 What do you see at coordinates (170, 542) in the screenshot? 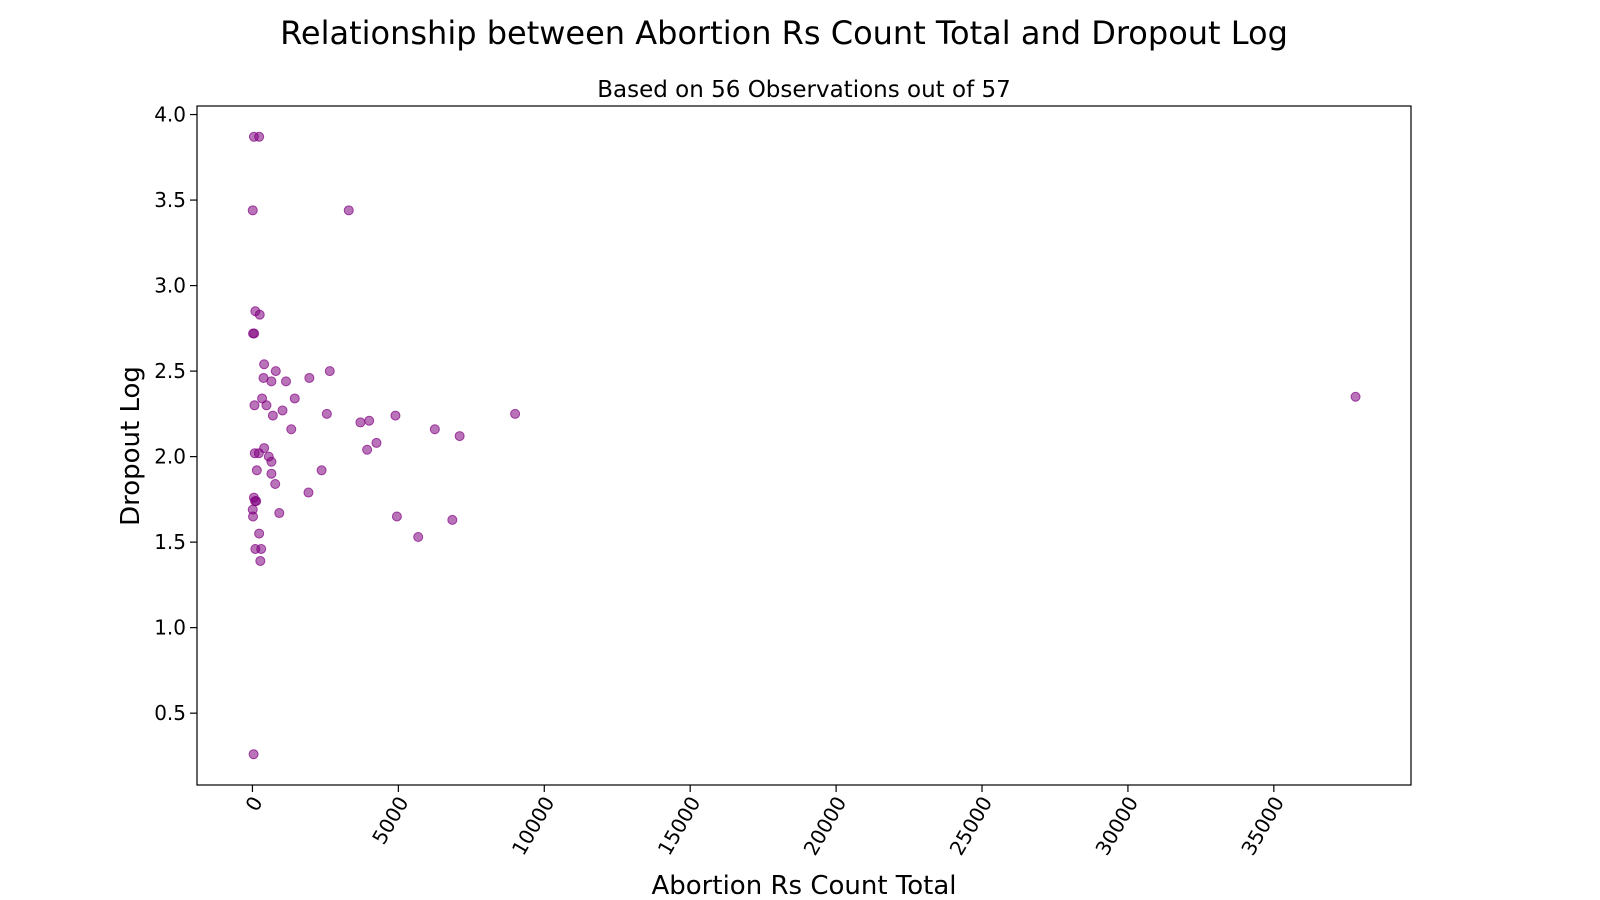
I see `y-tick-label: 1.5` at bounding box center [170, 542].